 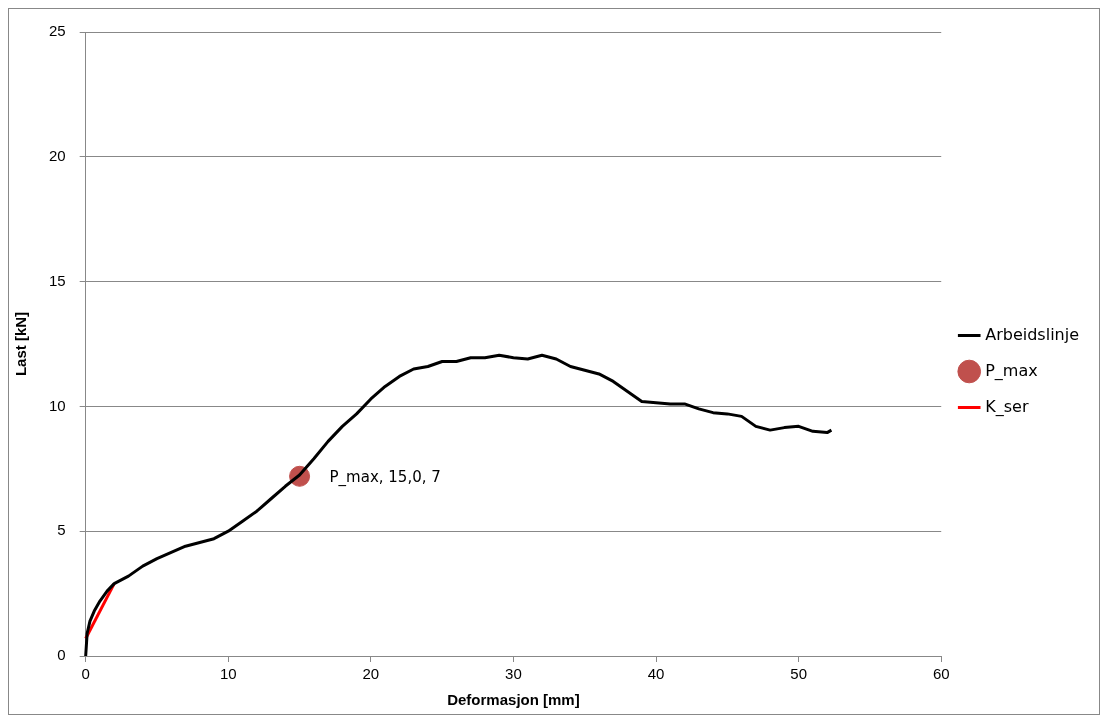 I want to click on x-tick-label: 10, so click(x=228, y=674).